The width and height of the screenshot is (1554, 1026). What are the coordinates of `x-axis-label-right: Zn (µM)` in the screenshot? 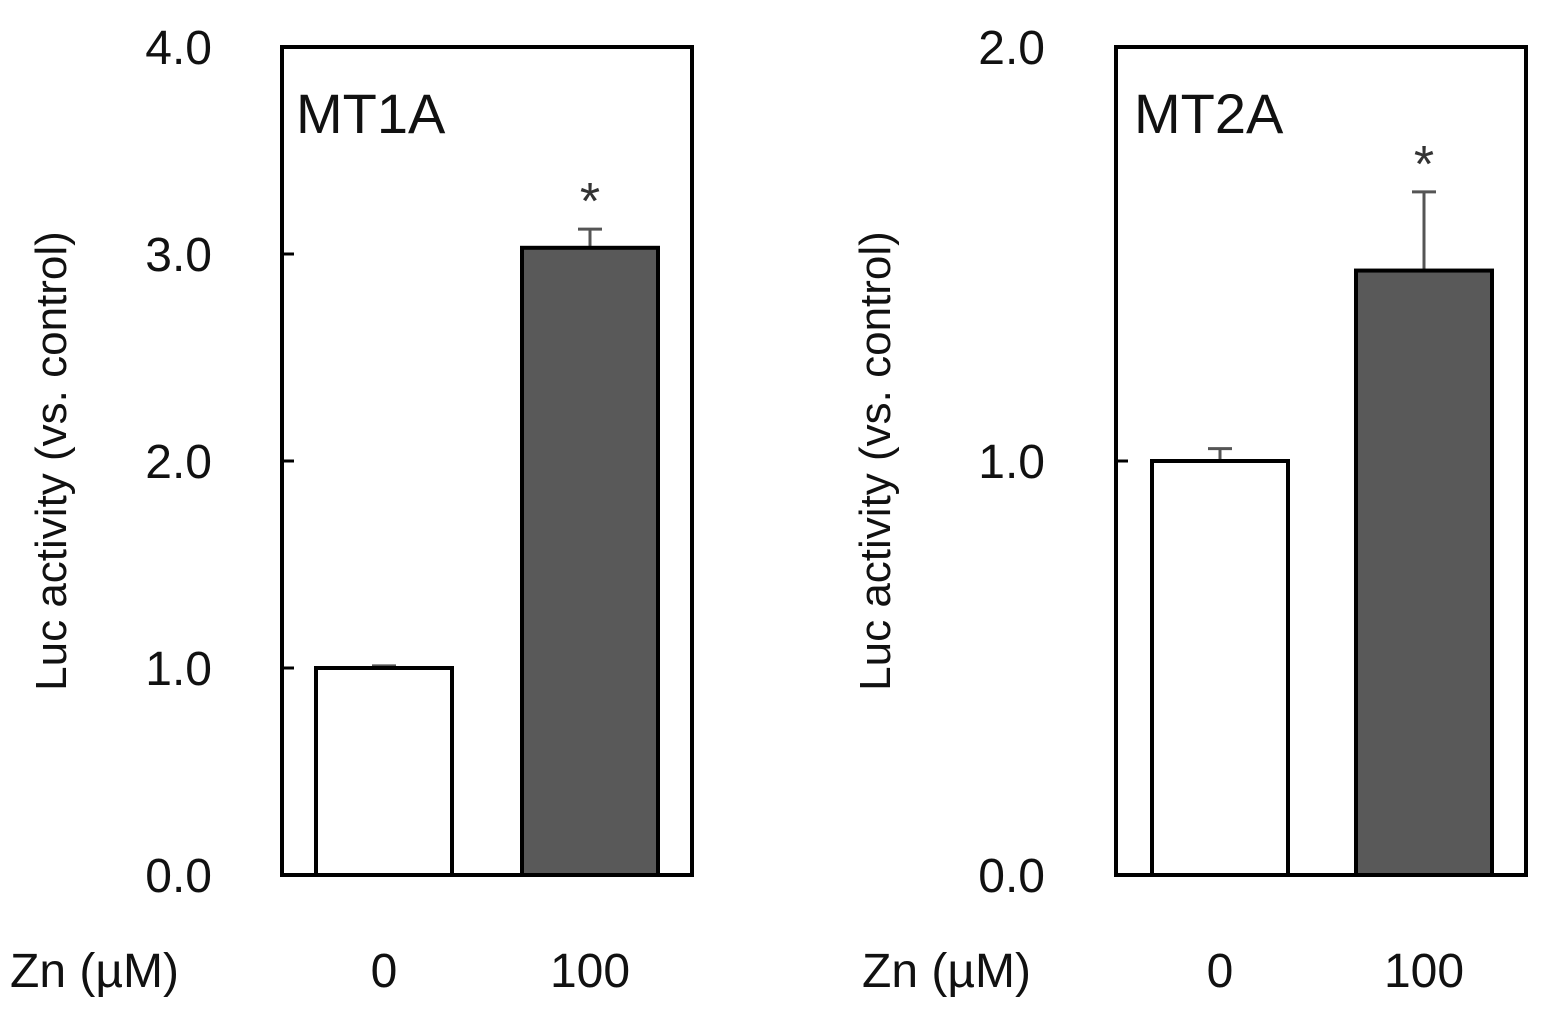 It's located at (946, 971).